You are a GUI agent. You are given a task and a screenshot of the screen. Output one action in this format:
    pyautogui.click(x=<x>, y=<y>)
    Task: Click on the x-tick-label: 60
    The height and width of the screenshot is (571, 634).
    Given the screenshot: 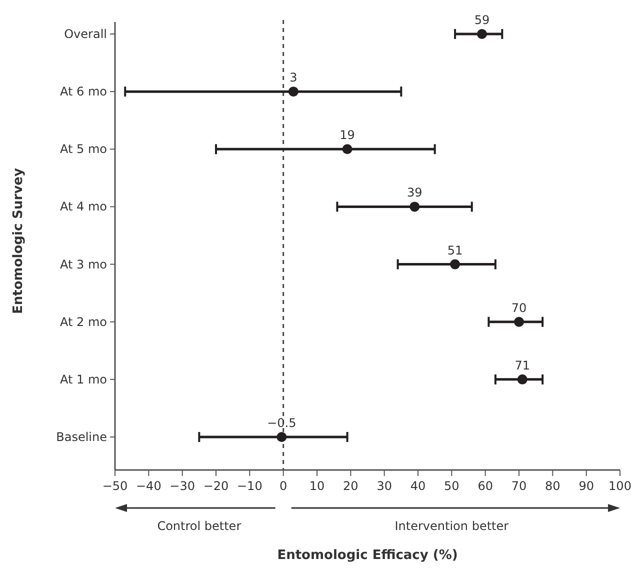 What is the action you would take?
    pyautogui.click(x=485, y=486)
    